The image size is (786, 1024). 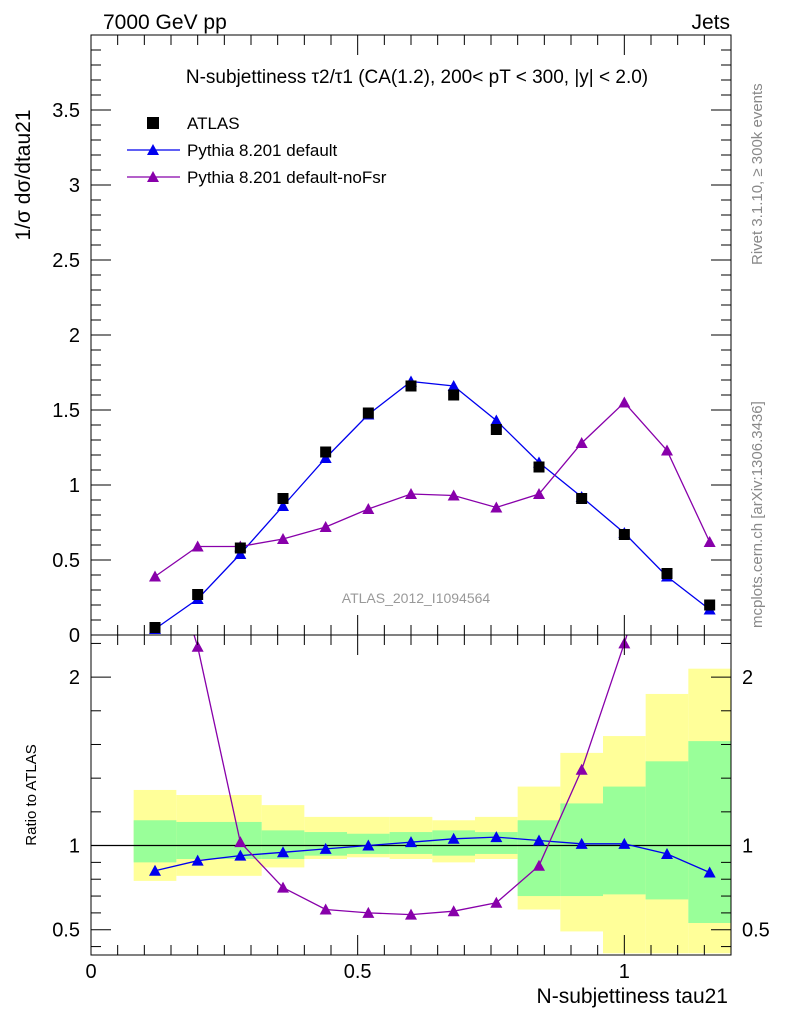 What do you see at coordinates (153, 149) in the screenshot?
I see `legend-default-marker` at bounding box center [153, 149].